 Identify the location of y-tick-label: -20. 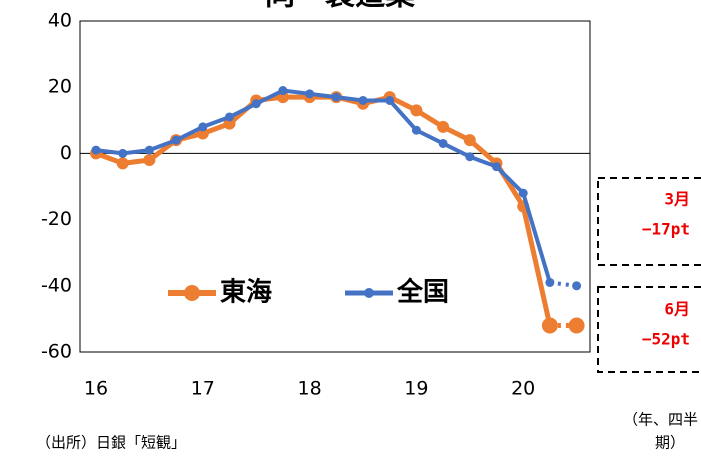
(56, 219).